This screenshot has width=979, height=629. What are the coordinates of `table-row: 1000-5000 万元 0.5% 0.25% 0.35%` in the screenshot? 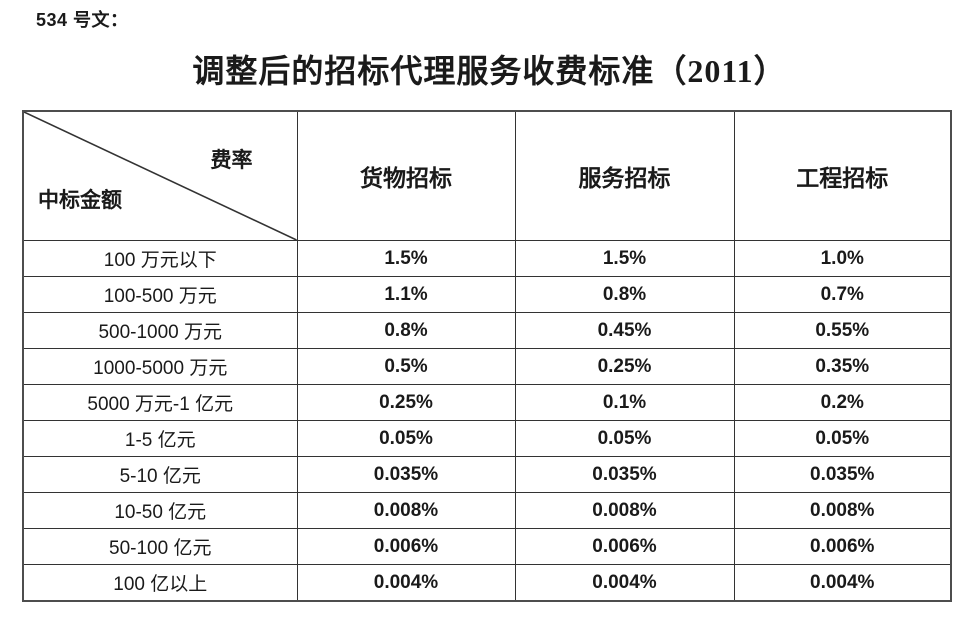 It's located at (487, 366).